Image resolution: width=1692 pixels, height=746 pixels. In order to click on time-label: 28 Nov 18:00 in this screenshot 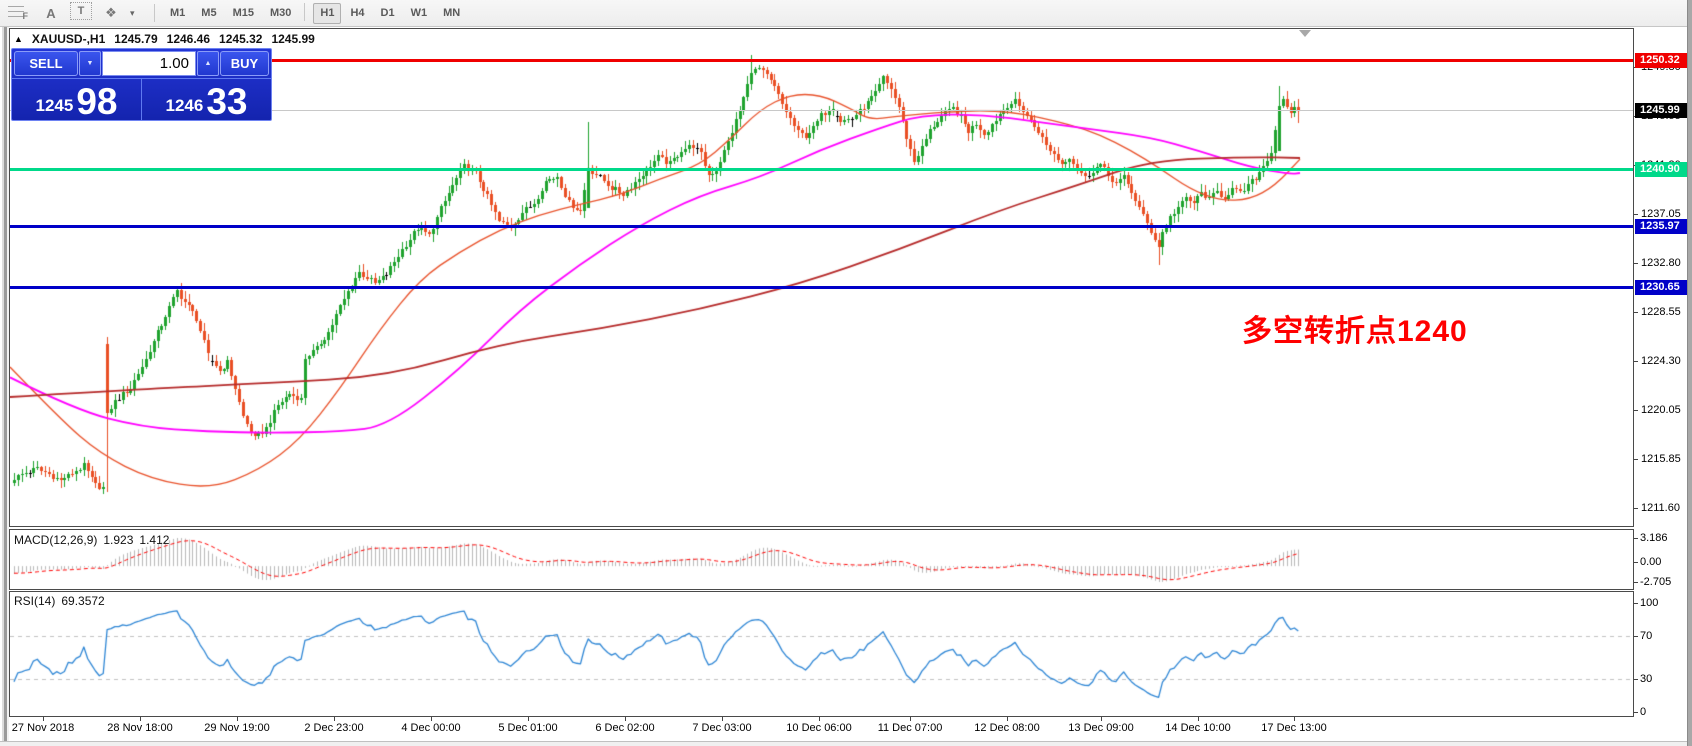, I will do `click(140, 728)`.